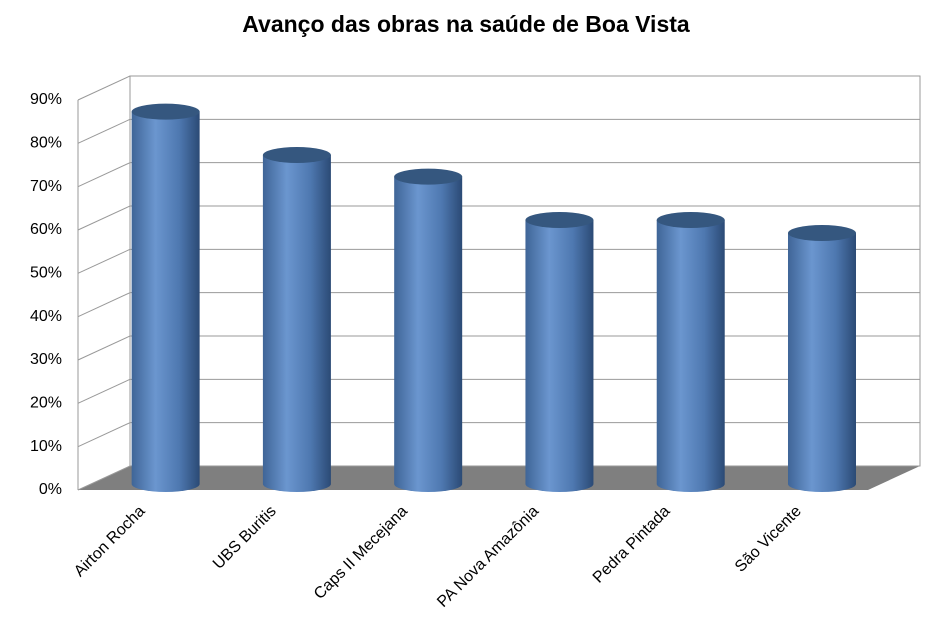  Describe the element at coordinates (488, 557) in the screenshot. I see `x-tick-label: PA Nova Amazônia` at that location.